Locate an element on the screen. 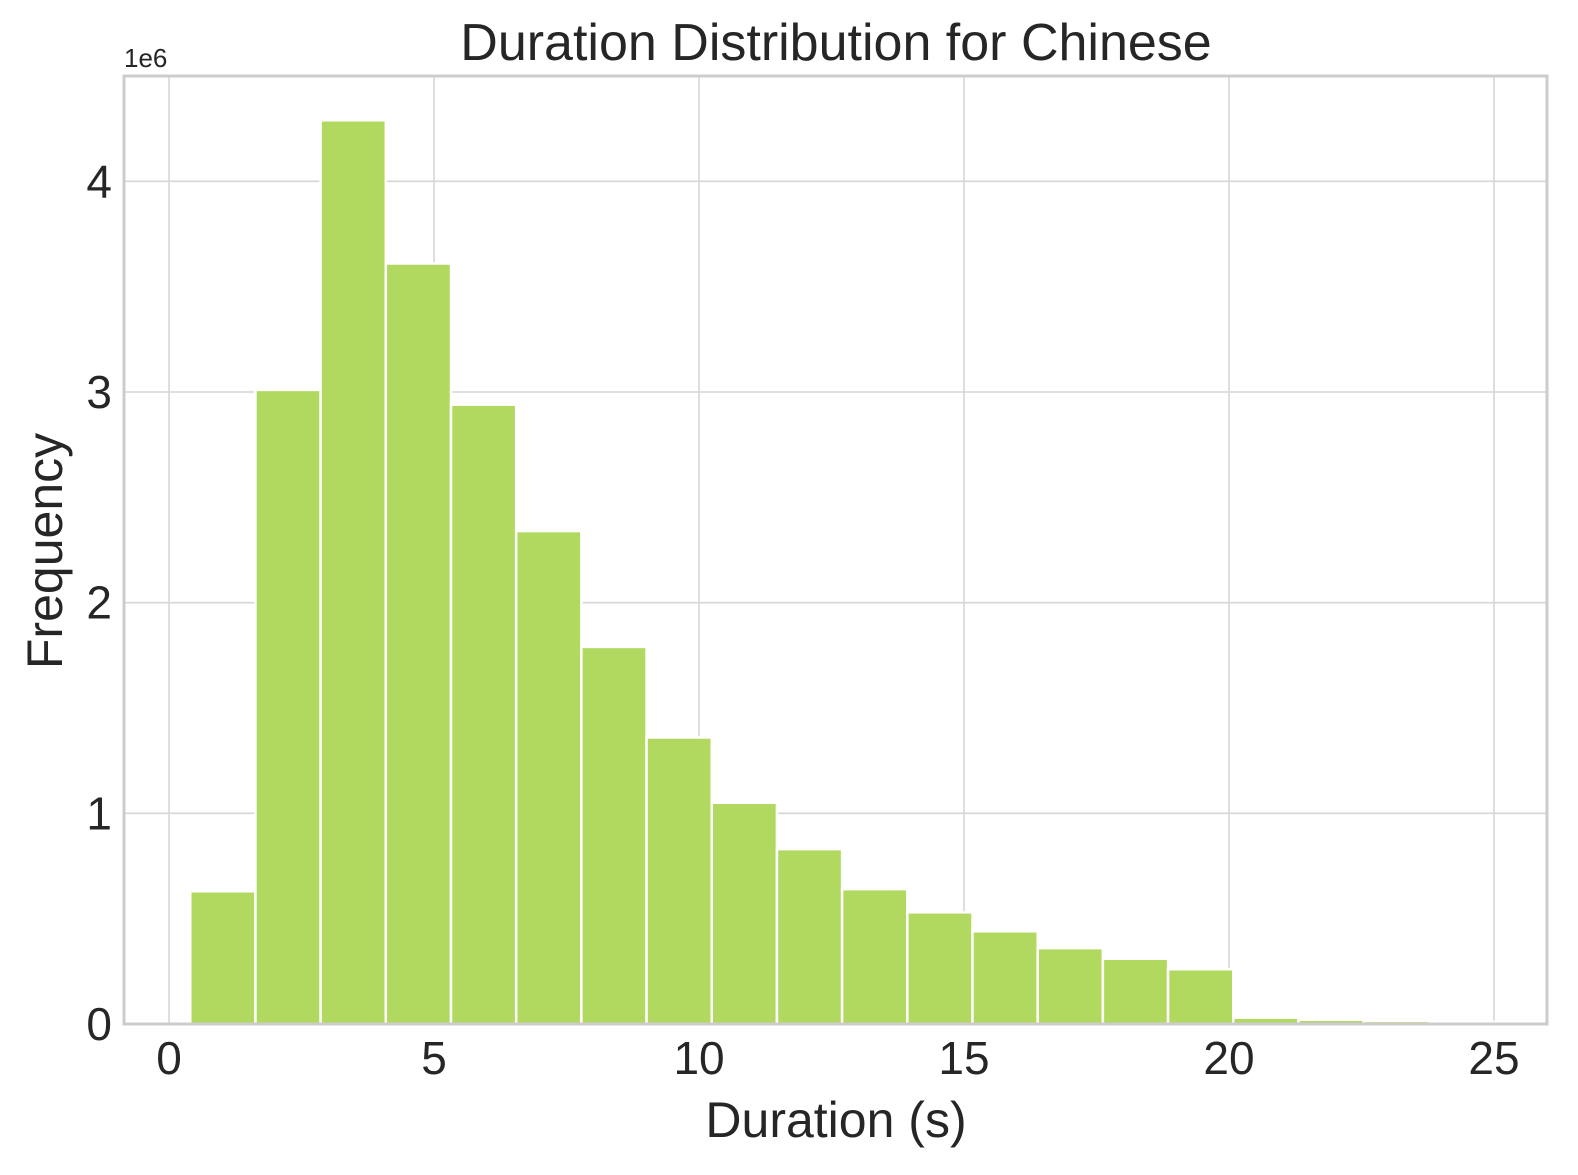  y-tick-label: 0 is located at coordinates (99, 1024).